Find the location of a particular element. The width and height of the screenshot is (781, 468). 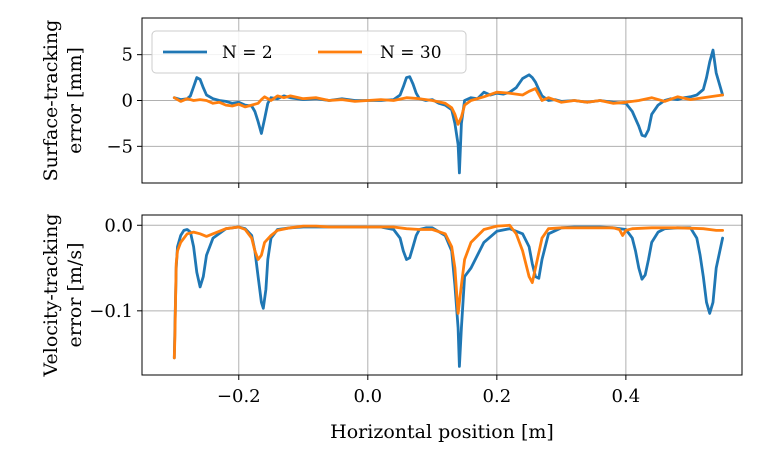

y-axis-label: Velocity-tracking is located at coordinates (51, 296).